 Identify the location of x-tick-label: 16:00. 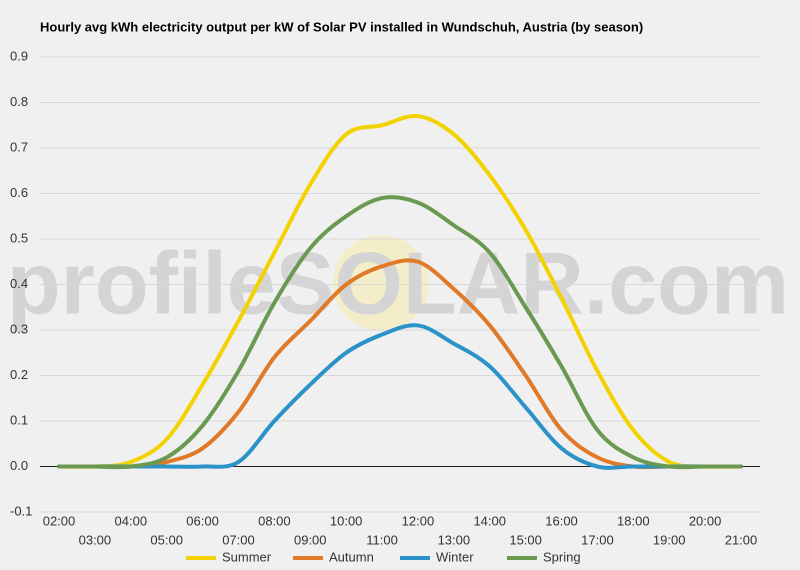
(561, 520).